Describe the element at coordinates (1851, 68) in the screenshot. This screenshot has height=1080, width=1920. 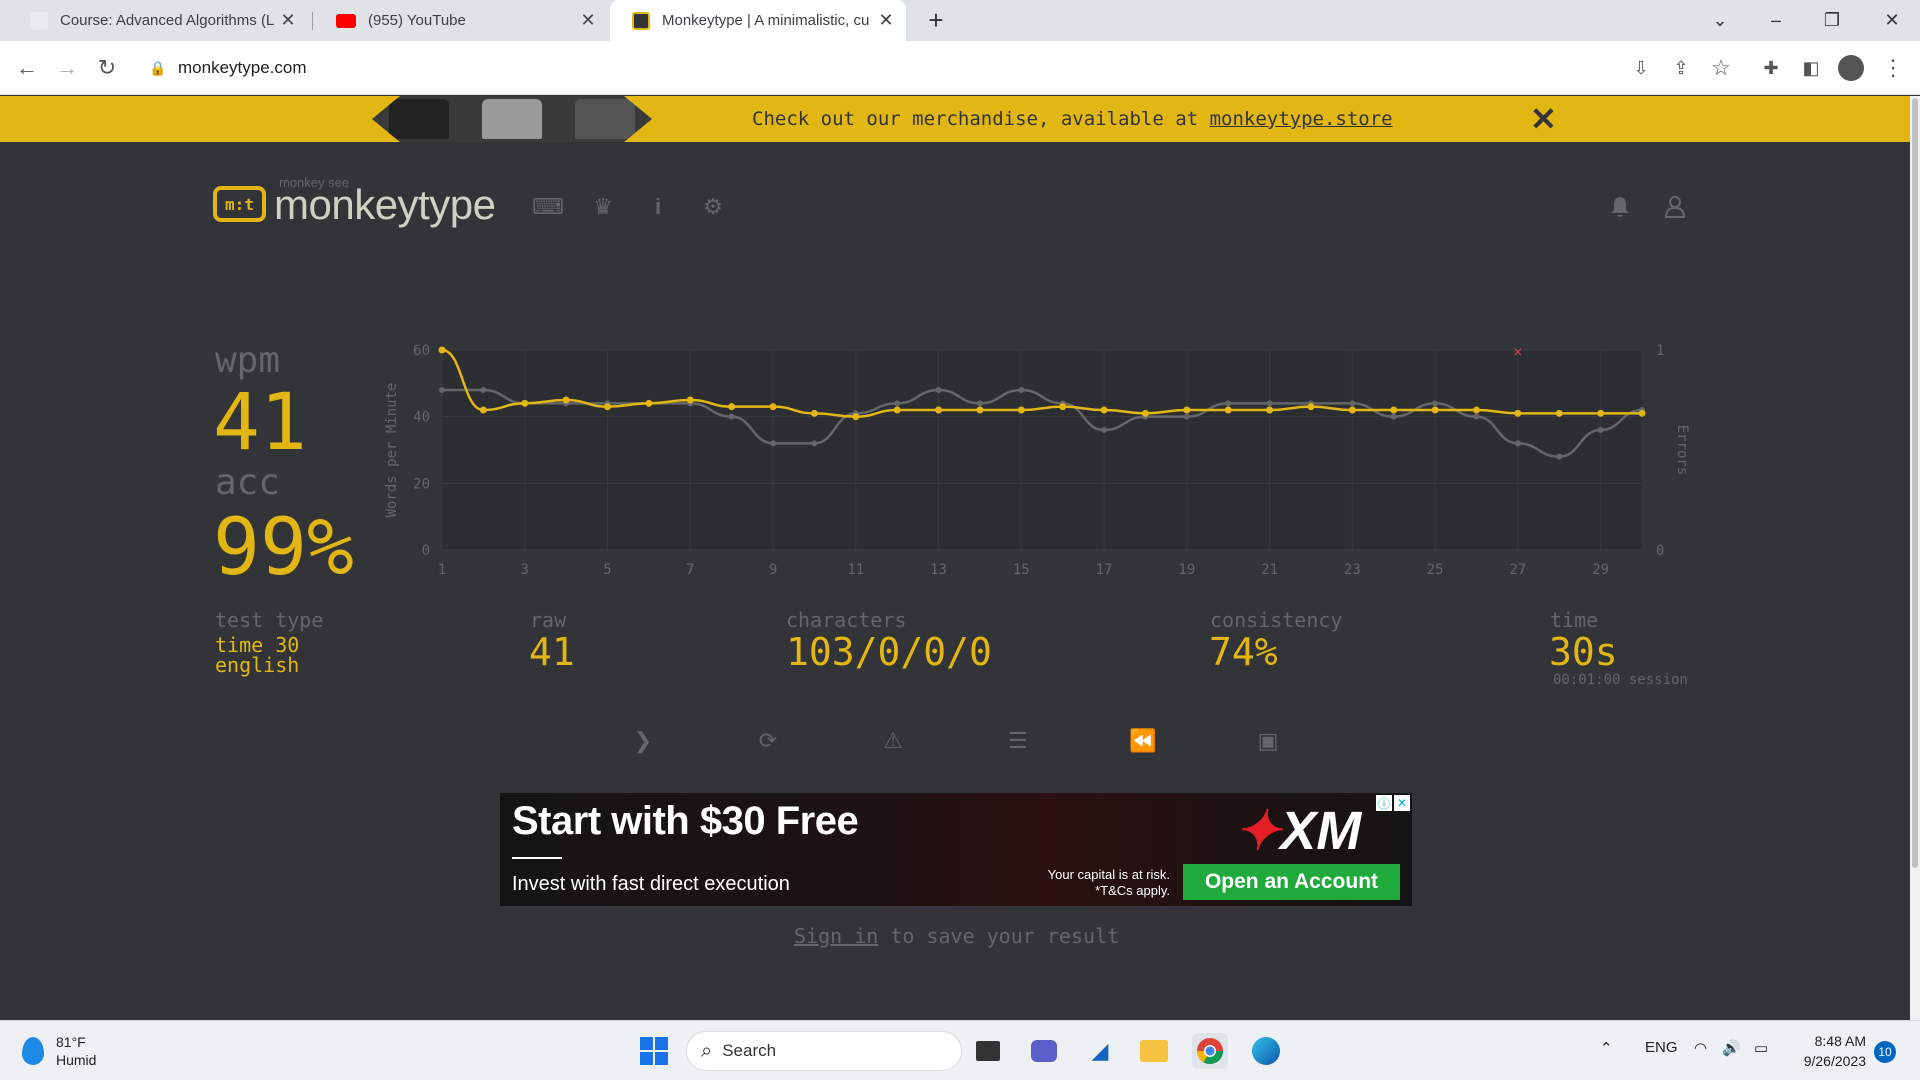
I see `profile-avatar` at that location.